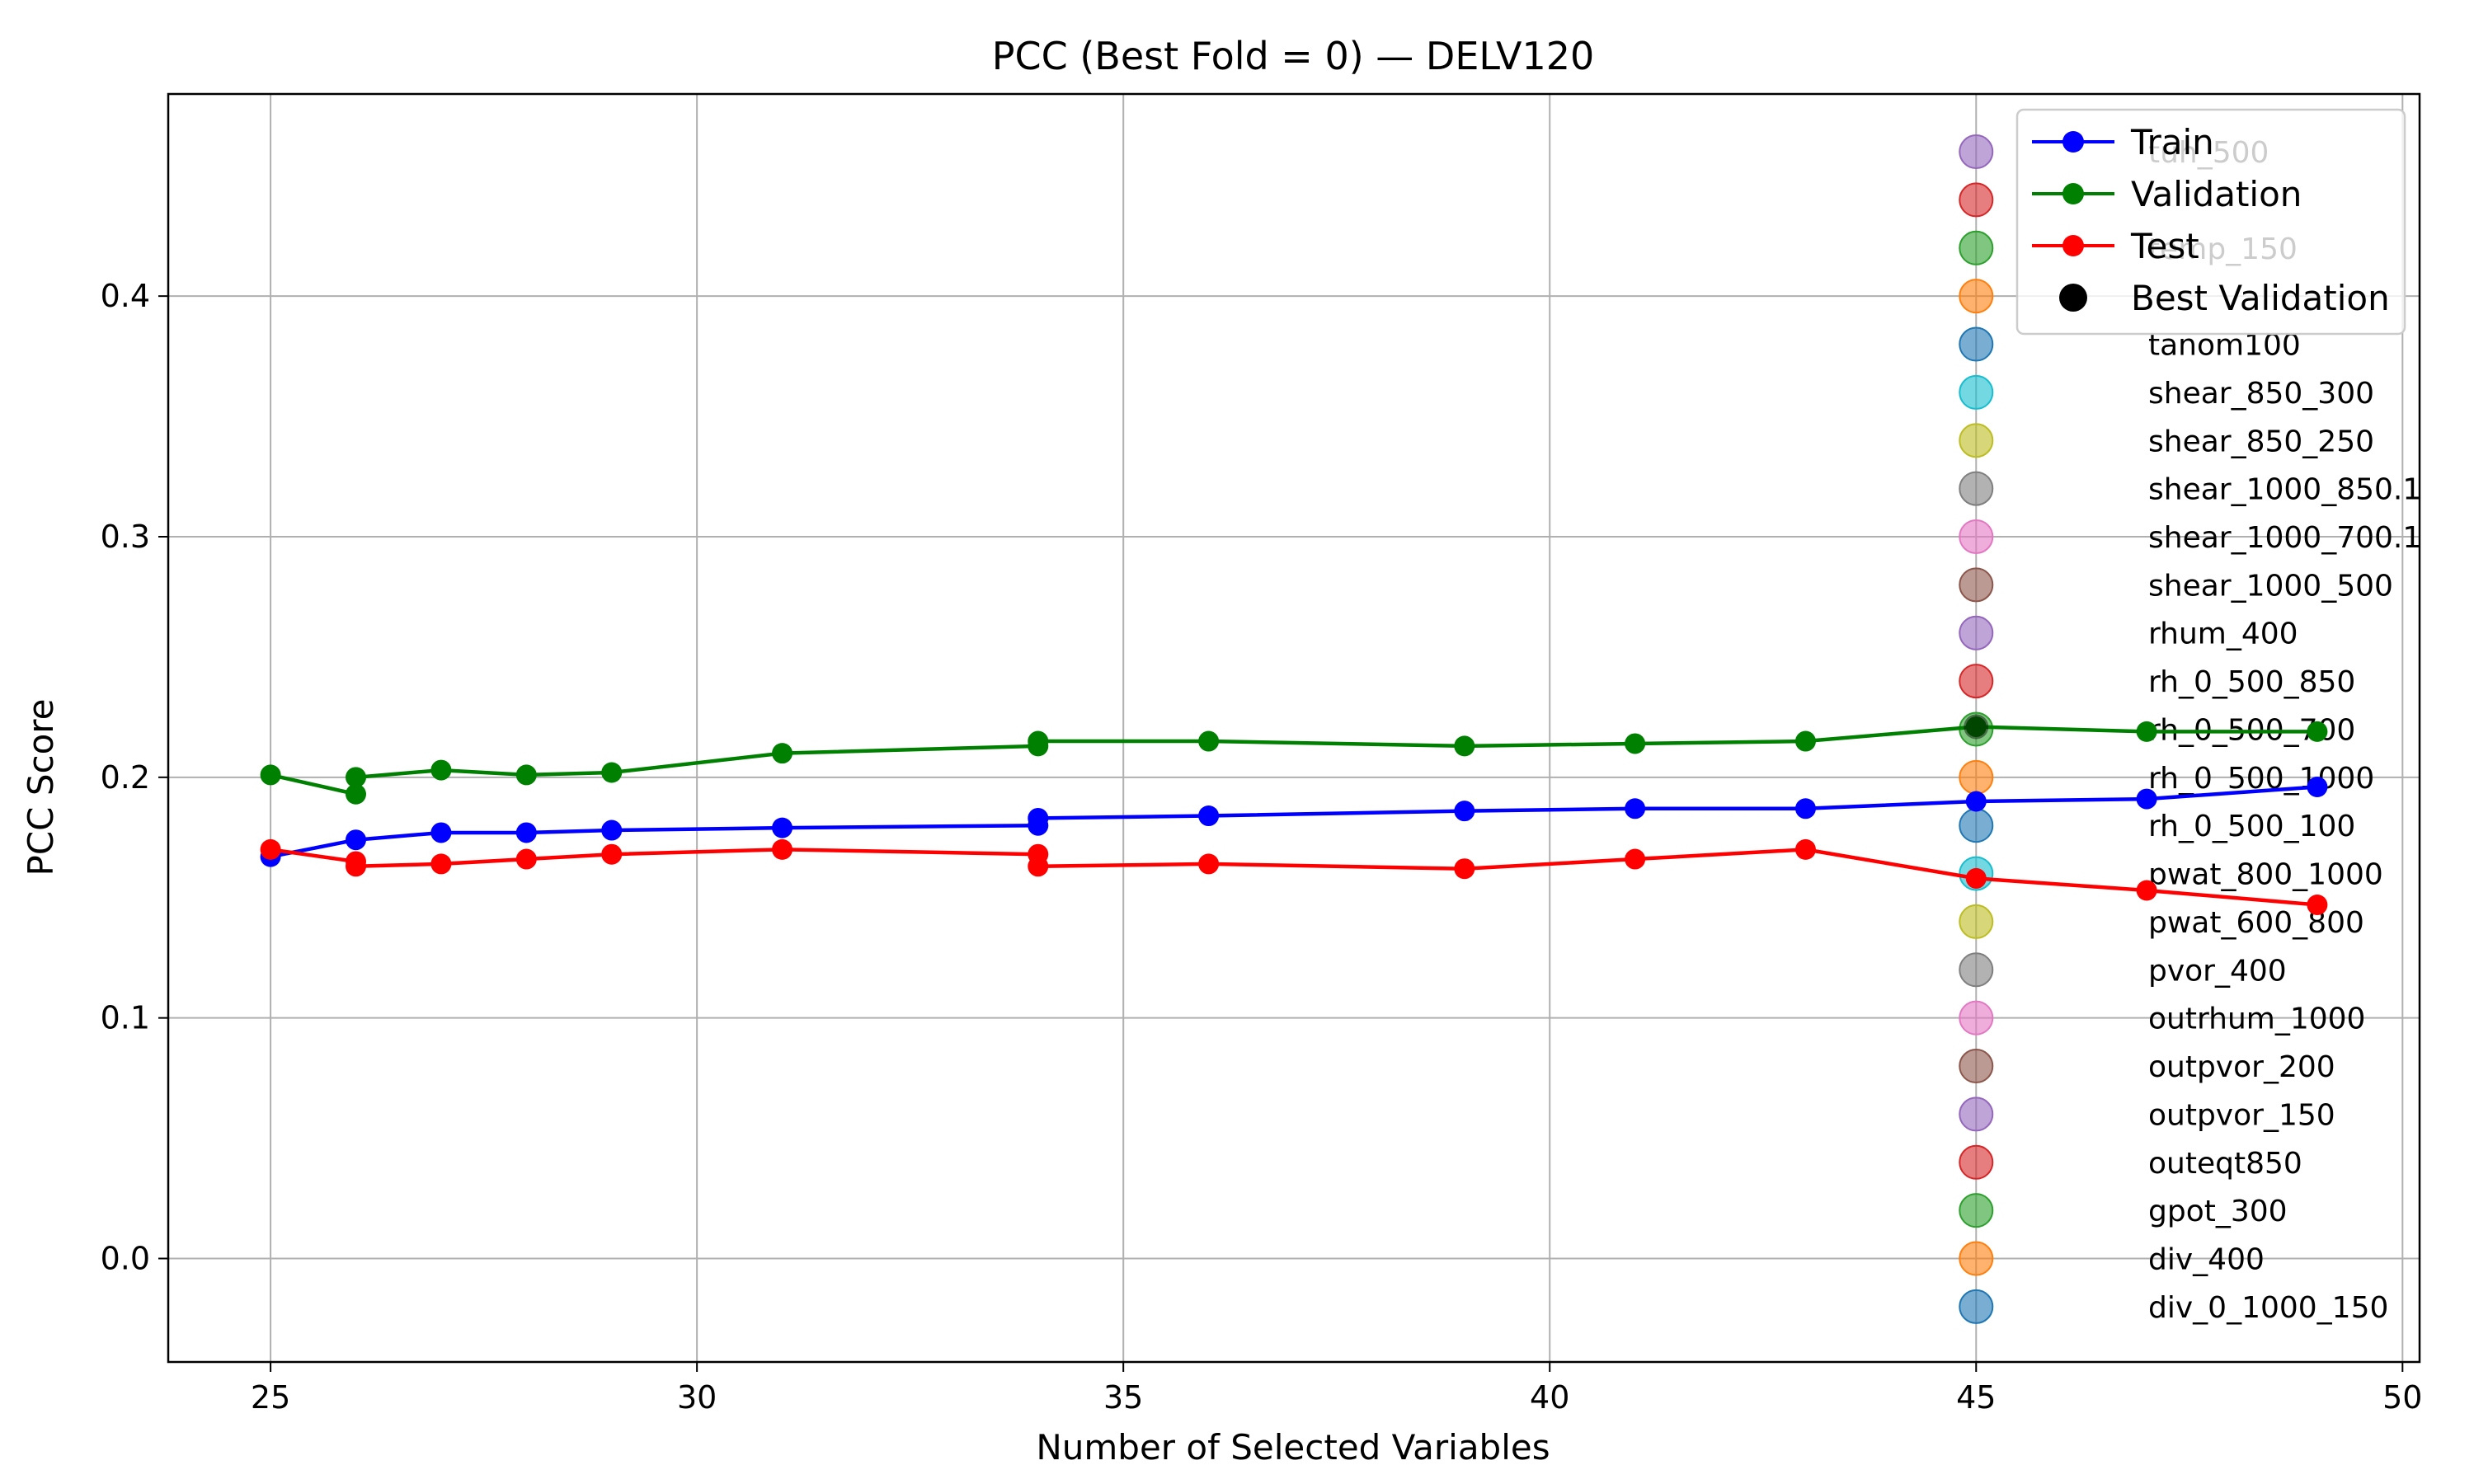 Image resolution: width=2474 pixels, height=1484 pixels. I want to click on legend-validation-label: Validation, so click(2216, 194).